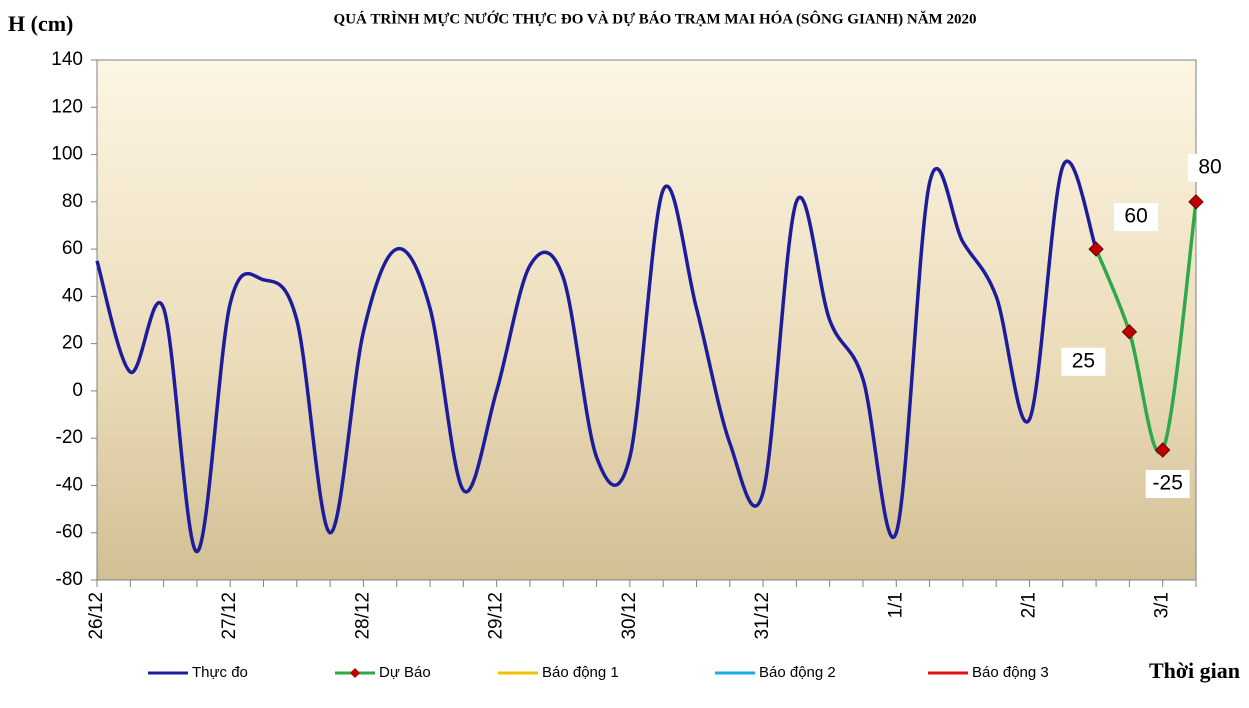 This screenshot has height=708, width=1249. Describe the element at coordinates (40, 23) in the screenshot. I see `y-axis-label: H (cm)` at that location.